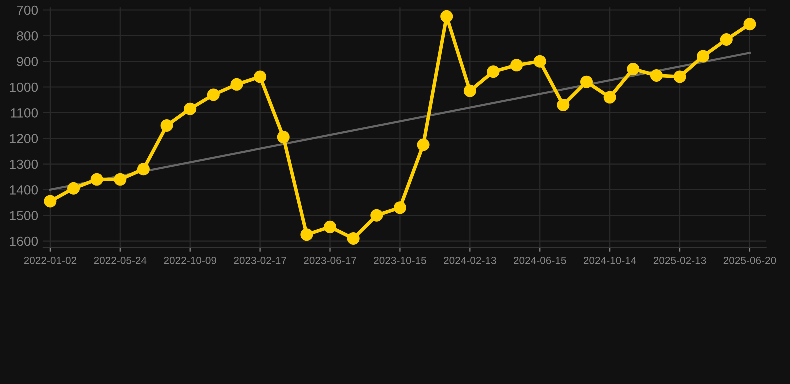 The height and width of the screenshot is (384, 790). I want to click on y-tick-label: 1200, so click(24, 139).